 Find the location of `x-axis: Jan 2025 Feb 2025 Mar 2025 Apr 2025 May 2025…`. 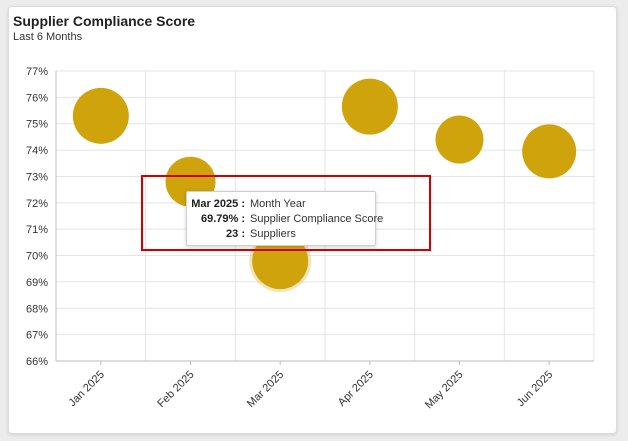

x-axis: Jan 2025 Feb 2025 Mar 2025 Apr 2025 May 2025… is located at coordinates (325, 386).